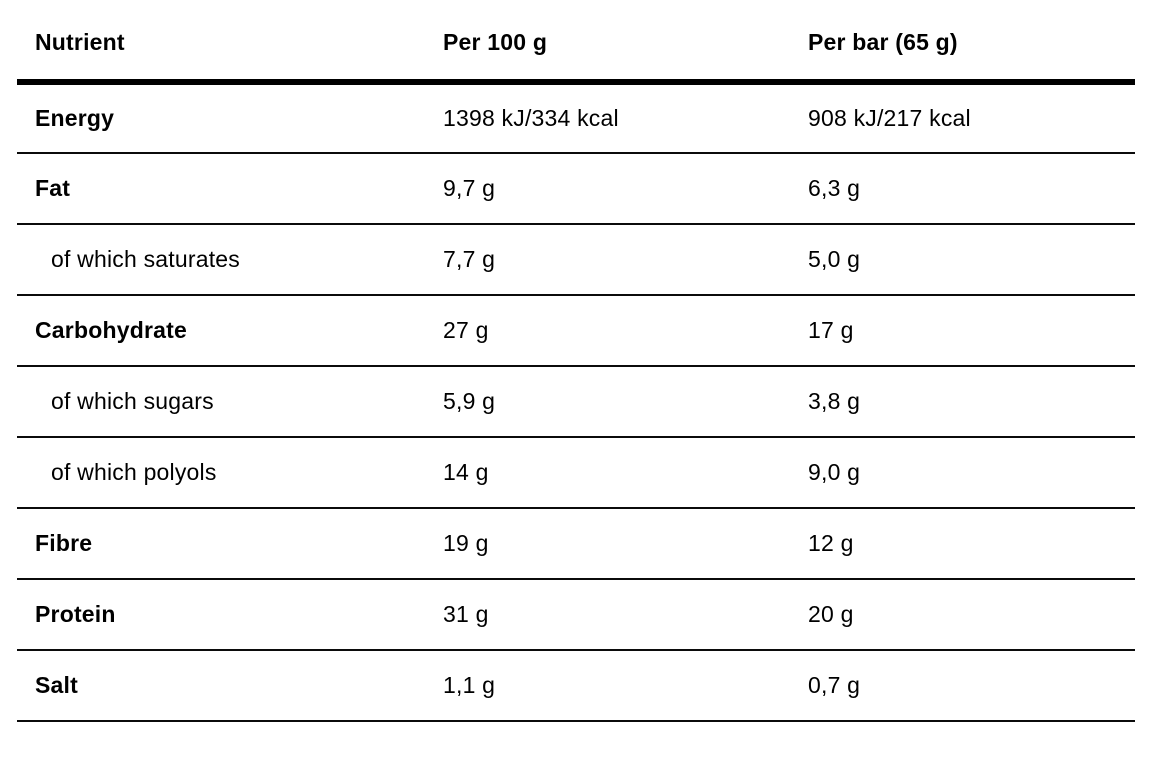  Describe the element at coordinates (831, 330) in the screenshot. I see `per-bar-value: 17 g` at that location.